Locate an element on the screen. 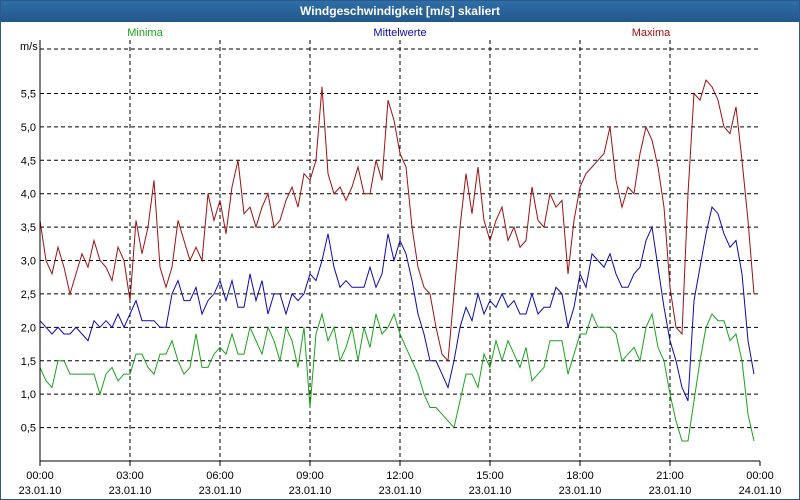 Image resolution: width=800 pixels, height=500 pixels. y-tick-label: 5,0 is located at coordinates (28, 128).